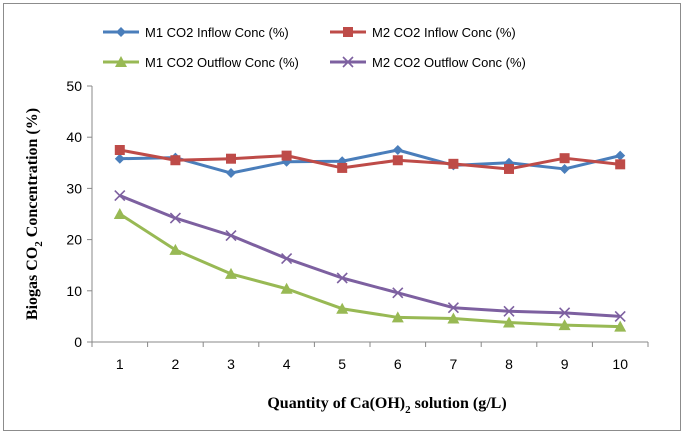 The width and height of the screenshot is (686, 436). Describe the element at coordinates (620, 364) in the screenshot. I see `x-tick-label: 10` at that location.